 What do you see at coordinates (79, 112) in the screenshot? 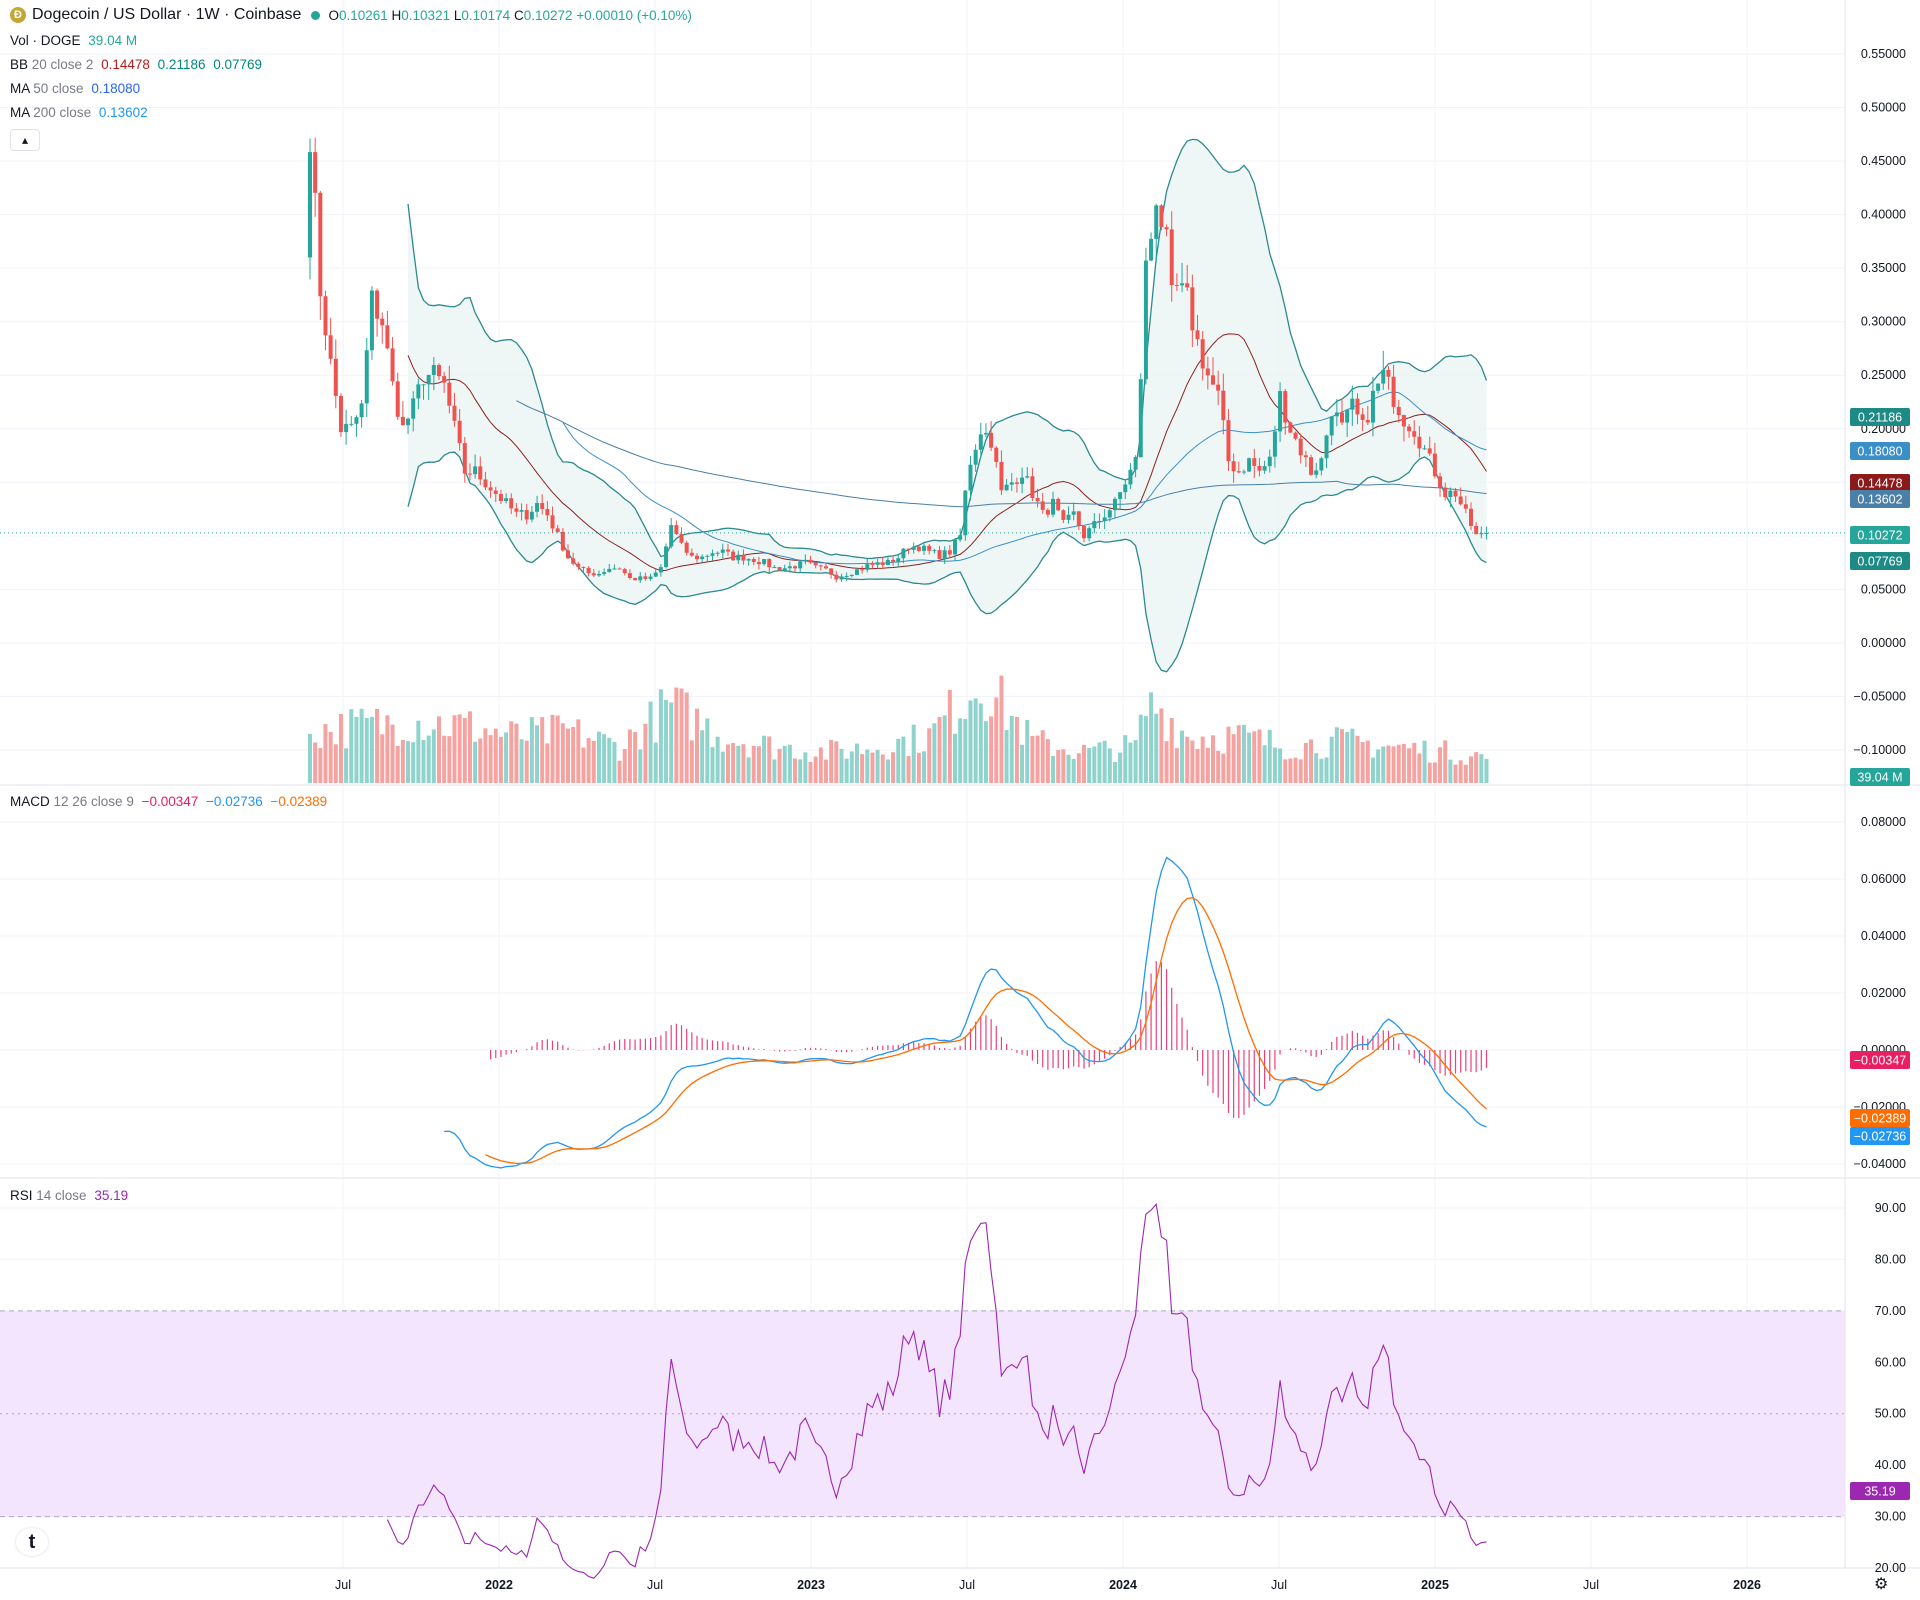
I see `ma200-legend: MA 200 close 0.13602` at bounding box center [79, 112].